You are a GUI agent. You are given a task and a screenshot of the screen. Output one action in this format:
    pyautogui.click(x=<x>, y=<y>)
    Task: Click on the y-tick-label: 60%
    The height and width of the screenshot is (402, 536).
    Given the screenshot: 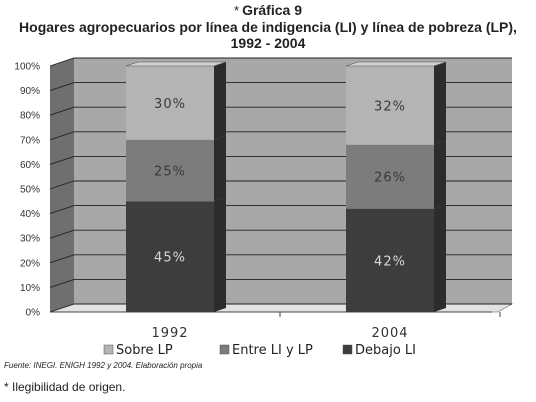 What is the action you would take?
    pyautogui.click(x=30, y=165)
    